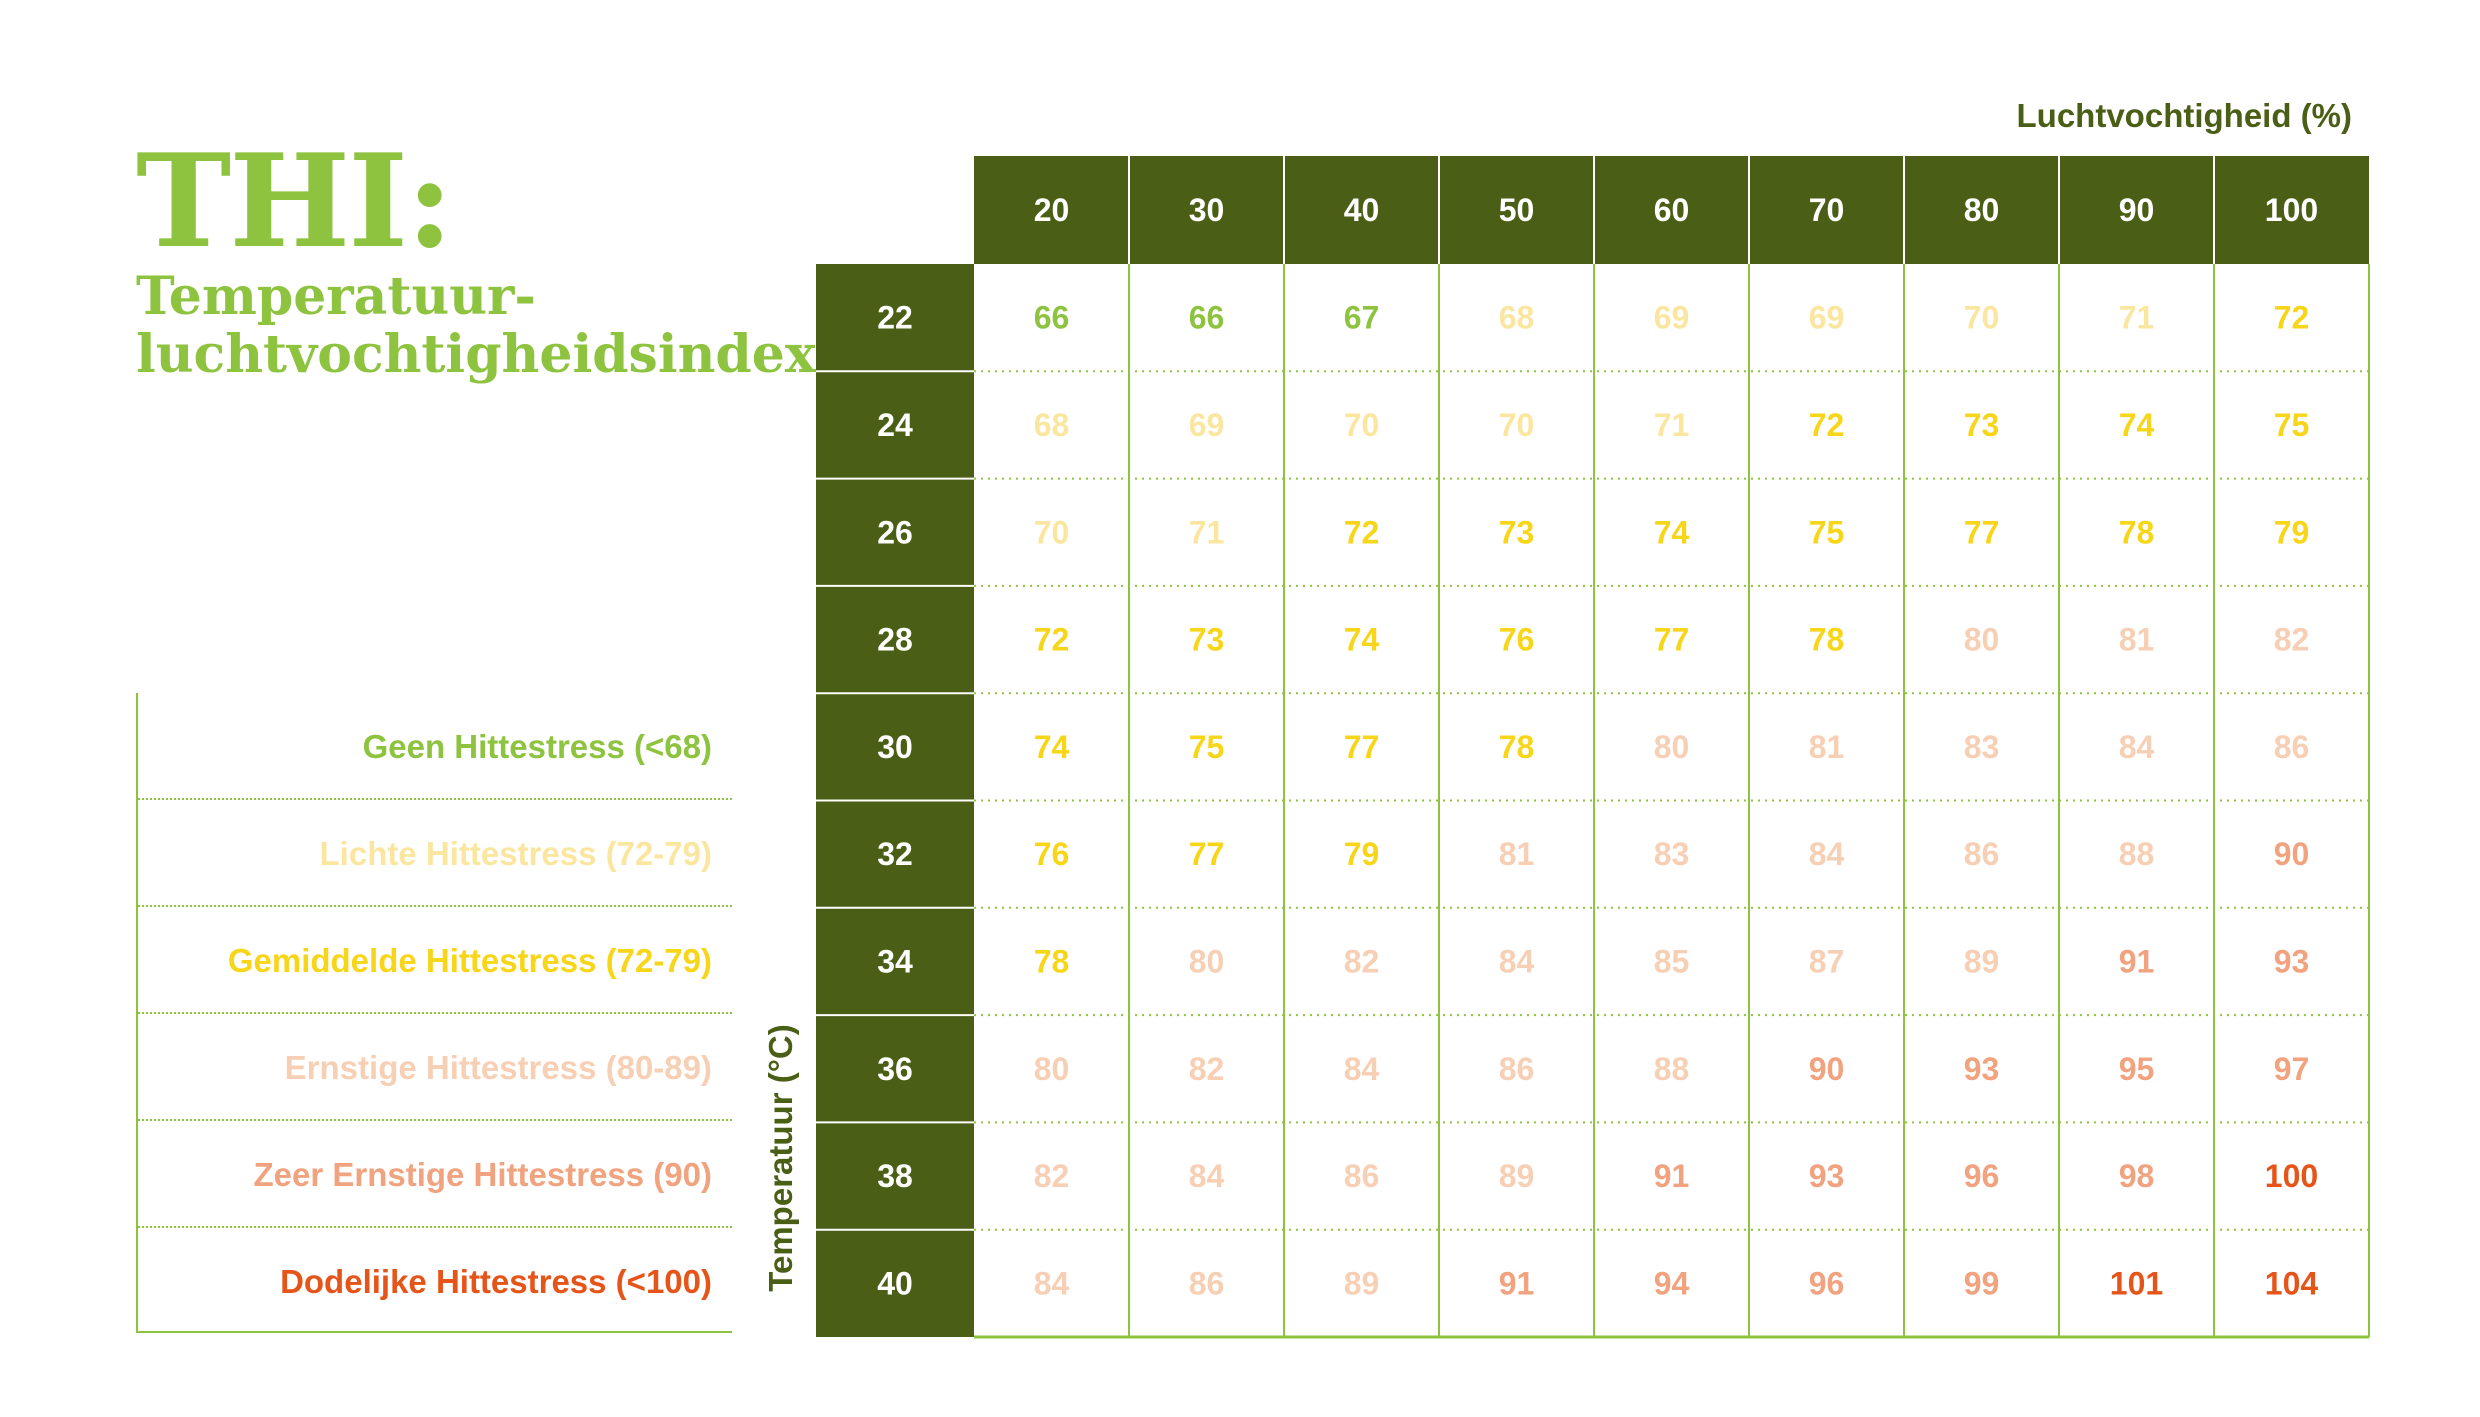 This screenshot has width=2480, height=1417. What do you see at coordinates (895, 425) in the screenshot?
I see `row-header-label: 24` at bounding box center [895, 425].